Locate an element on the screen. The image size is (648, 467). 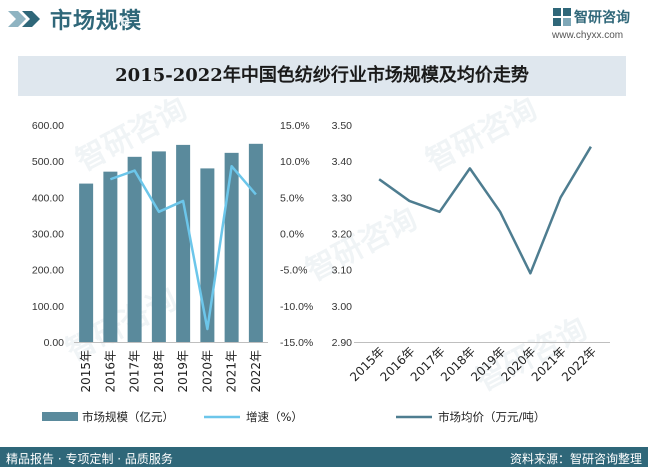
zhiyan-logo-icon is located at coordinates (562, 17).